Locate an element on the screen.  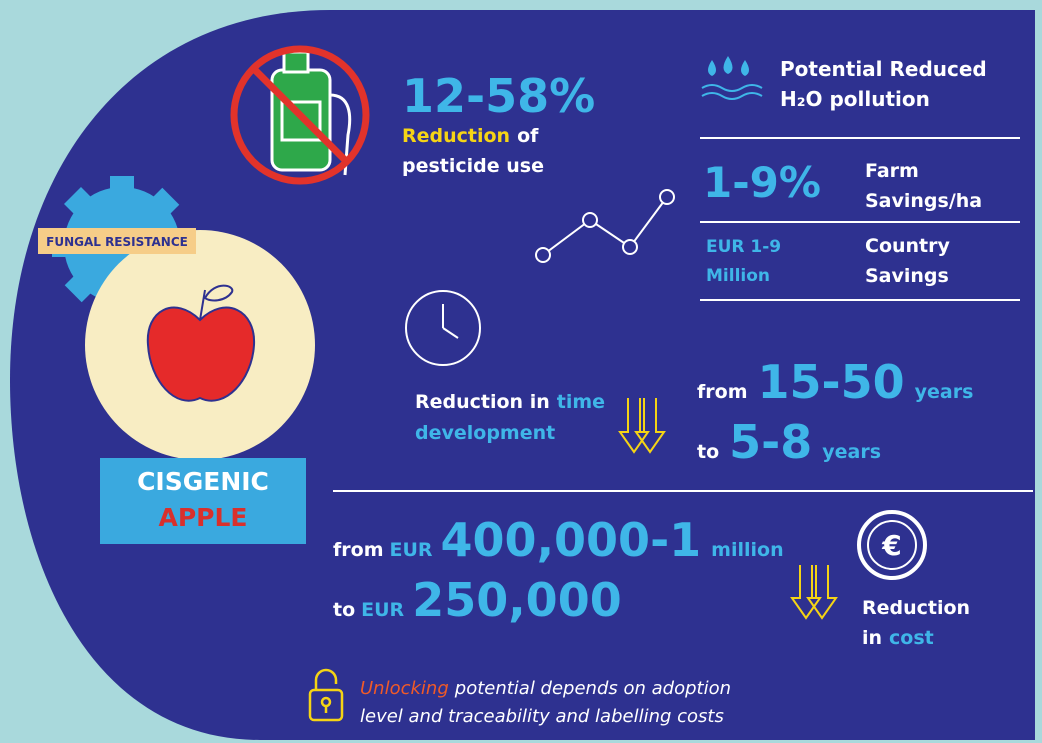
euro-icon: € is located at coordinates (892, 545).